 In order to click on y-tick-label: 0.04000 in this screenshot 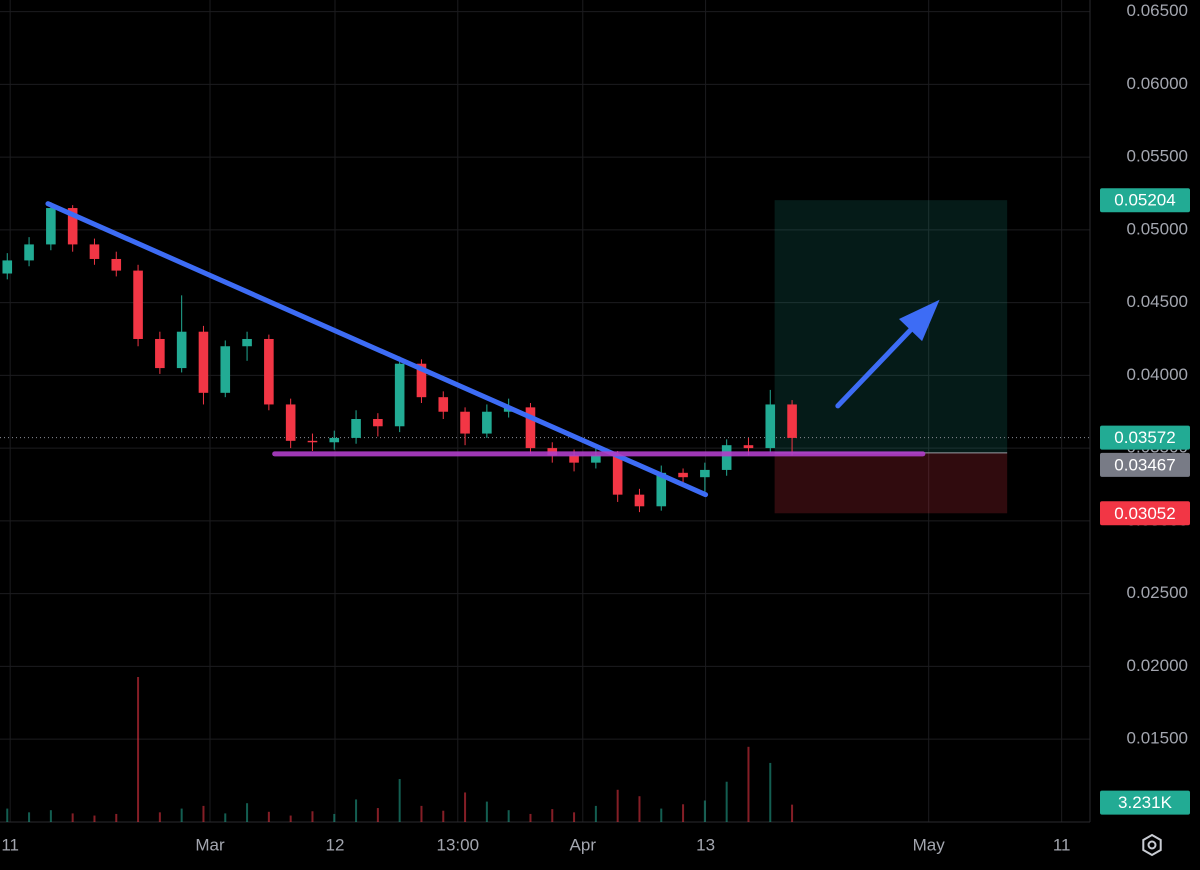, I will do `click(1157, 374)`.